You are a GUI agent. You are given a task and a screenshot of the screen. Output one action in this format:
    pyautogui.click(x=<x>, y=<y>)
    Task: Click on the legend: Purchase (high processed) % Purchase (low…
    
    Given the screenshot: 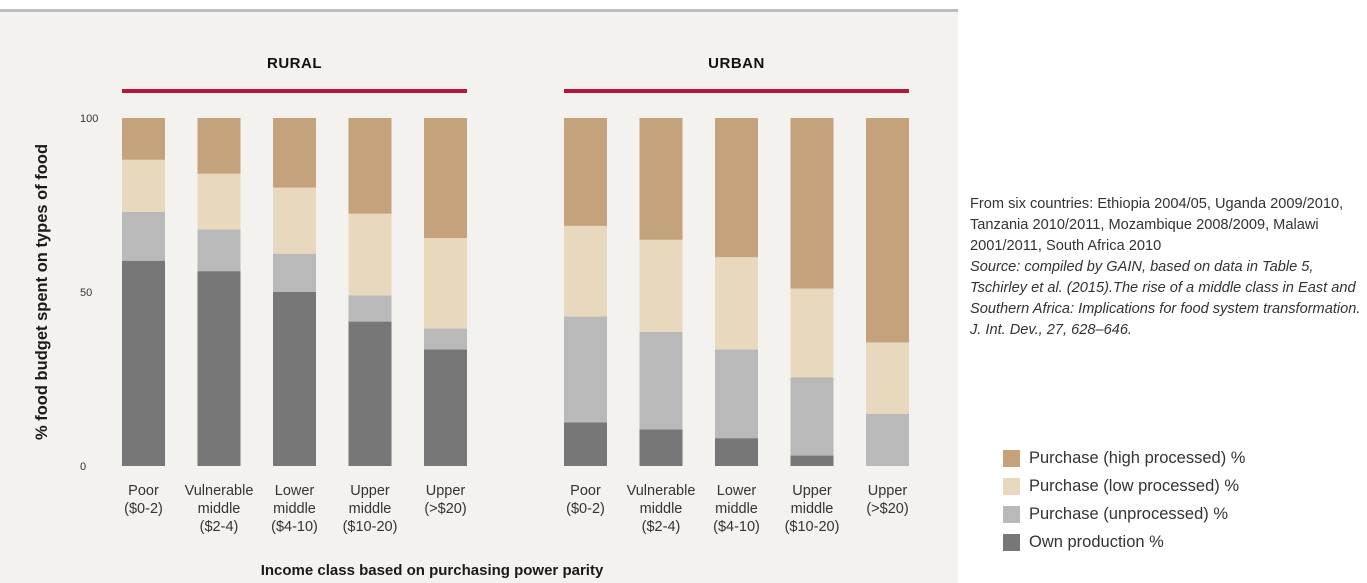 What is the action you would take?
    pyautogui.click(x=1124, y=503)
    